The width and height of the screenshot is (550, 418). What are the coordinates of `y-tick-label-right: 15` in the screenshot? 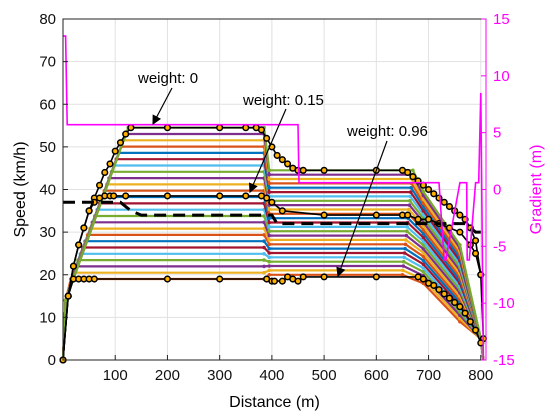 It's located at (501, 19).